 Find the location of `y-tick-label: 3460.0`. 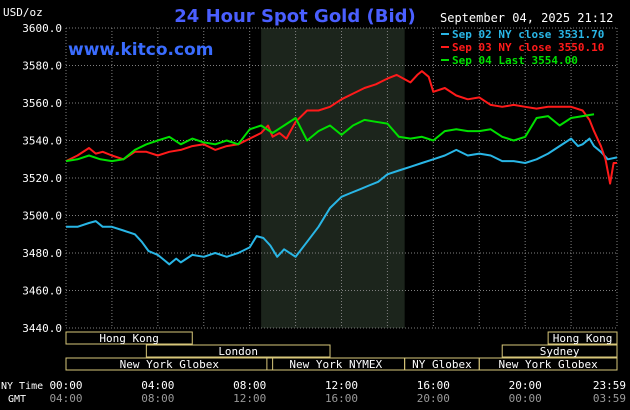

y-tick-label: 3460.0 is located at coordinates (42, 291).